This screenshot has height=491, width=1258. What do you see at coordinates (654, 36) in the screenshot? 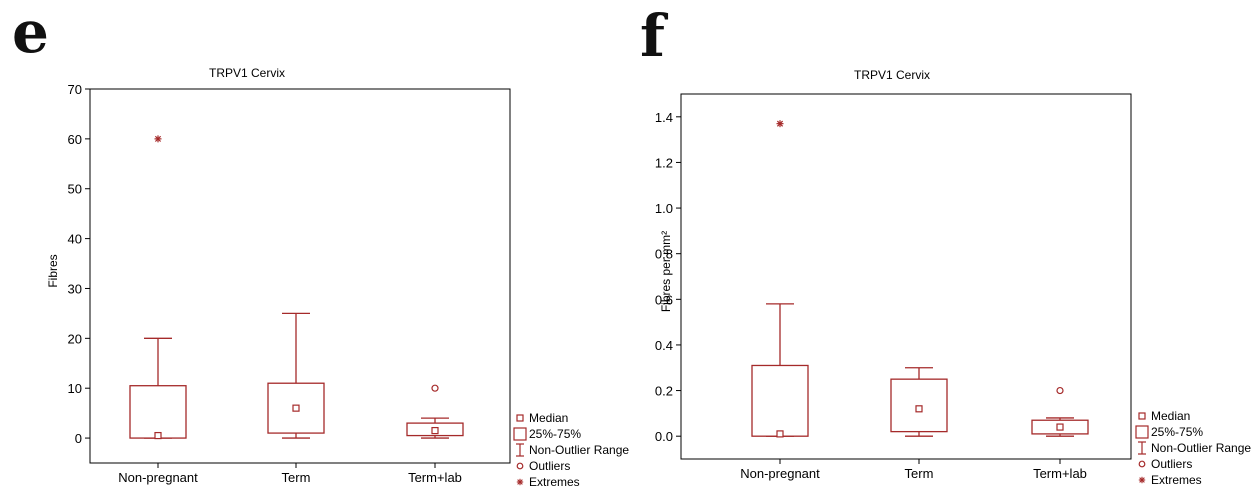
I see `panel-letter: f` at bounding box center [654, 36].